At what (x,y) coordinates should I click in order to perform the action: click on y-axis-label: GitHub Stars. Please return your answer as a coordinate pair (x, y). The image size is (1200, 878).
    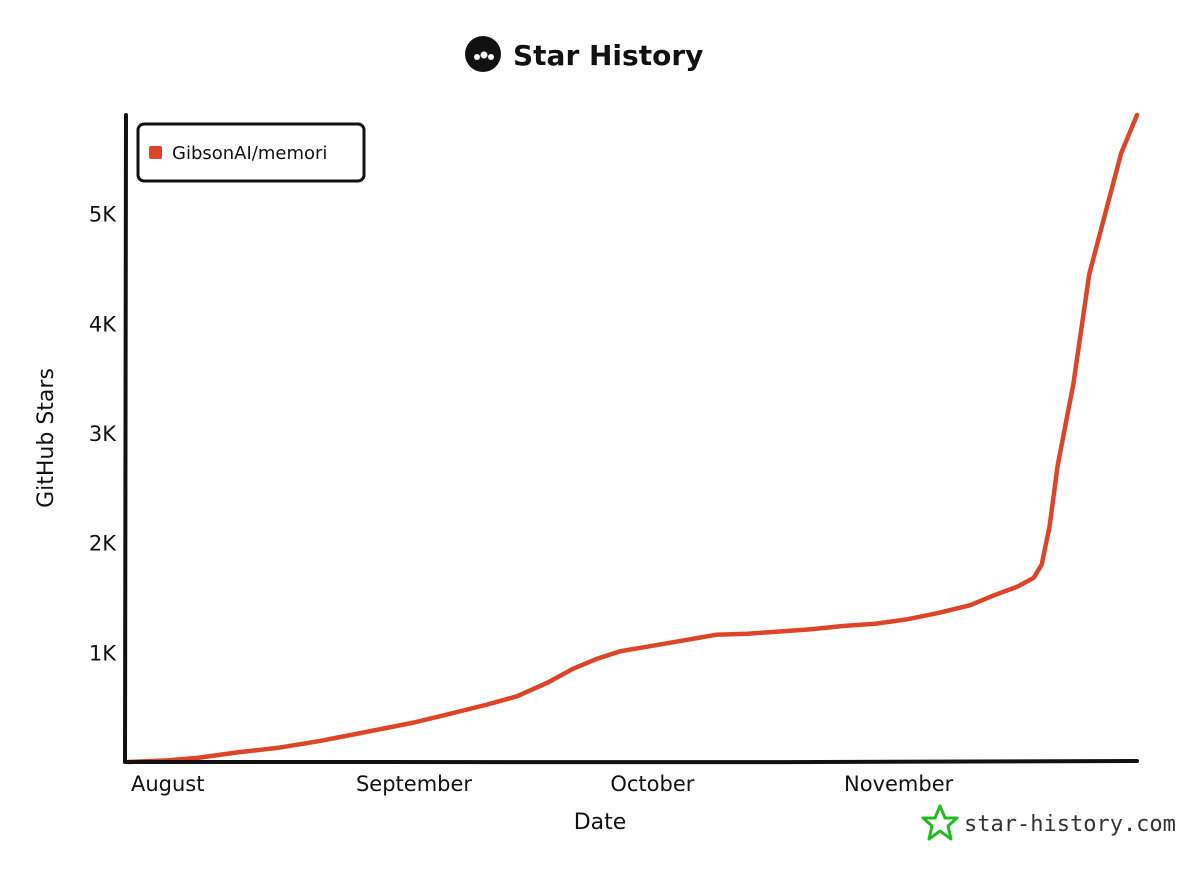
    Looking at the image, I should click on (46, 438).